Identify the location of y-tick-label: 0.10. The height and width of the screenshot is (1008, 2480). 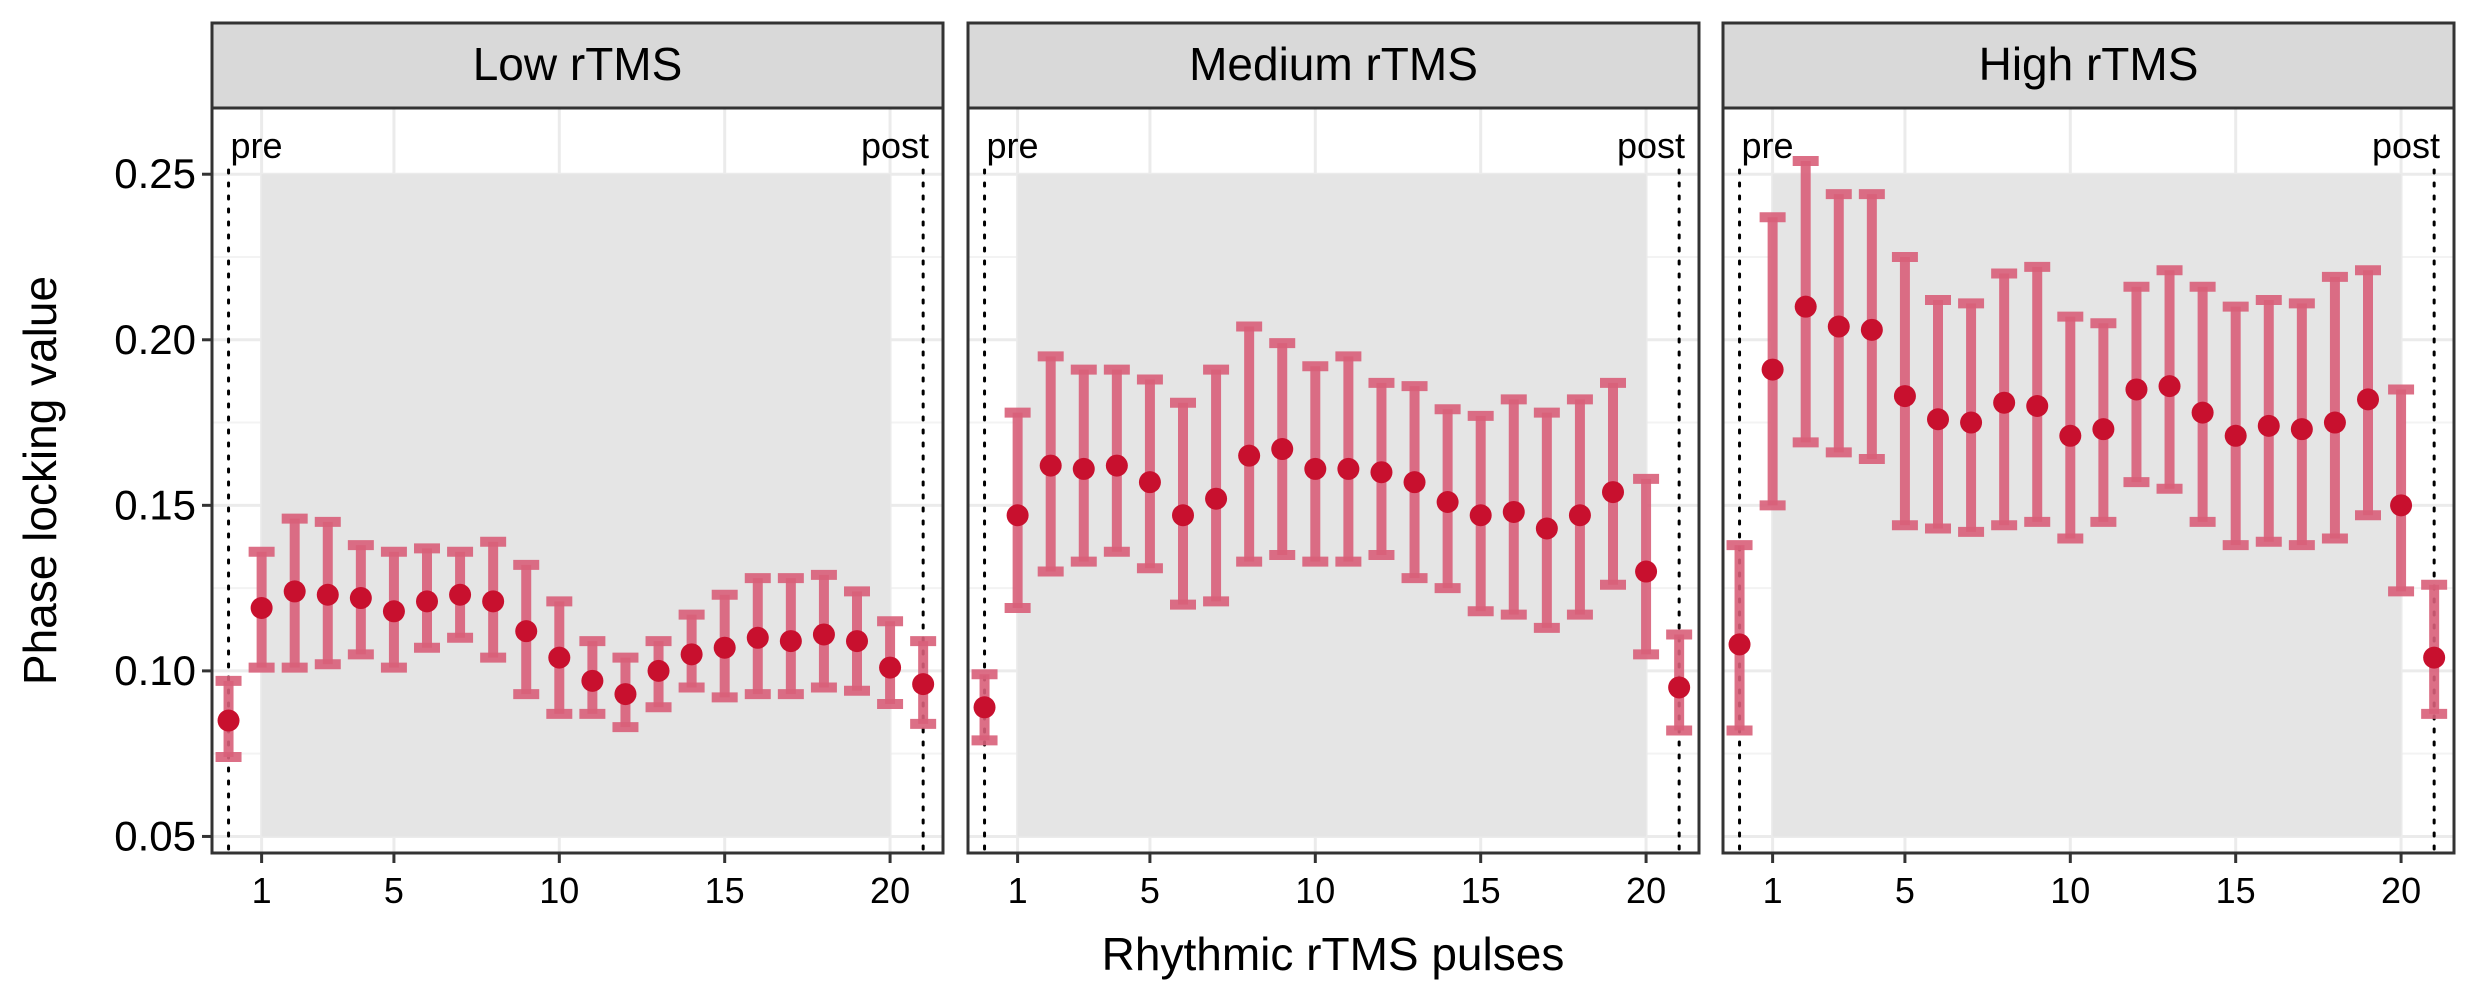
(155, 670).